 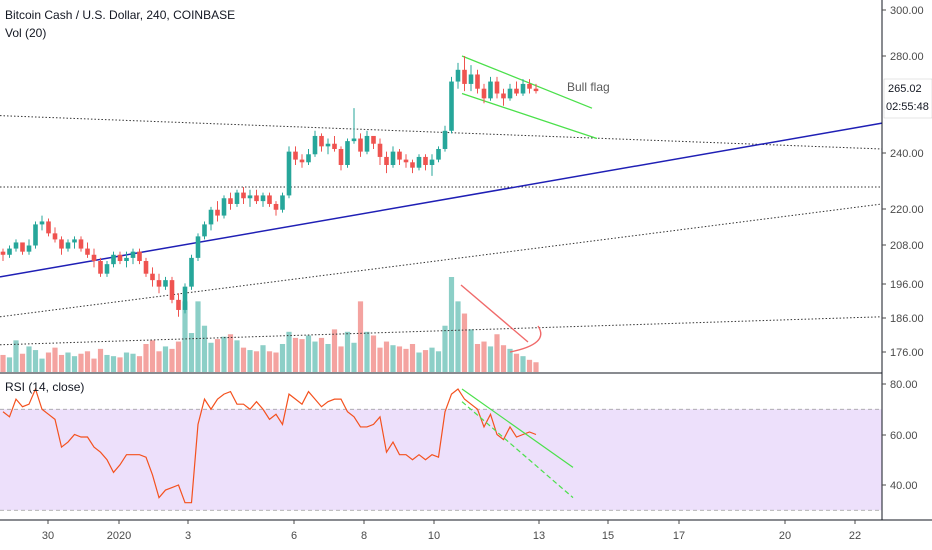 What do you see at coordinates (364, 536) in the screenshot?
I see `time-tick-label: 8` at bounding box center [364, 536].